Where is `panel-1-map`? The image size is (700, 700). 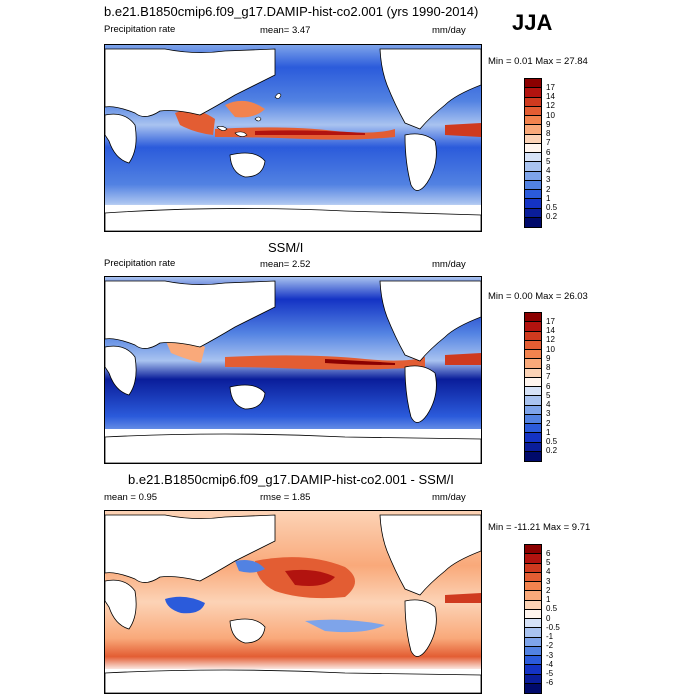
panel-1-map is located at coordinates (293, 138).